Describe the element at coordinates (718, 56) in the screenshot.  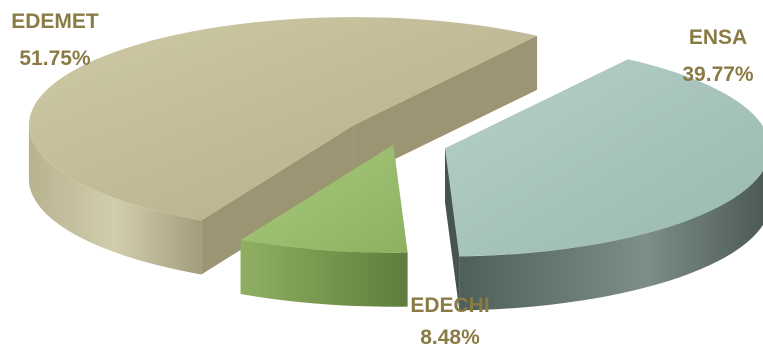
I see `label-ensa: ENSA 39.77%` at that location.